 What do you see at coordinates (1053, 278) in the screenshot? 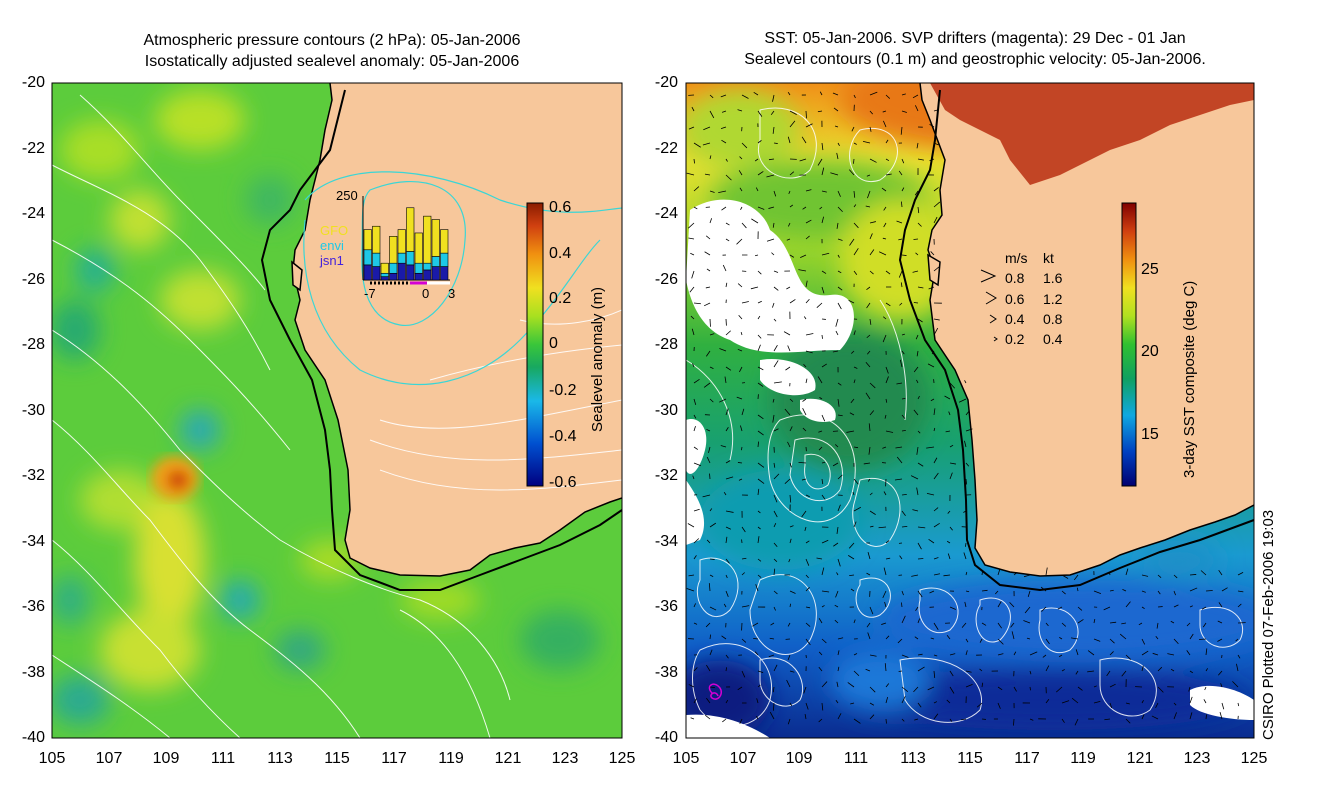
I see `velocity-legend-kt-0: 1.6` at bounding box center [1053, 278].